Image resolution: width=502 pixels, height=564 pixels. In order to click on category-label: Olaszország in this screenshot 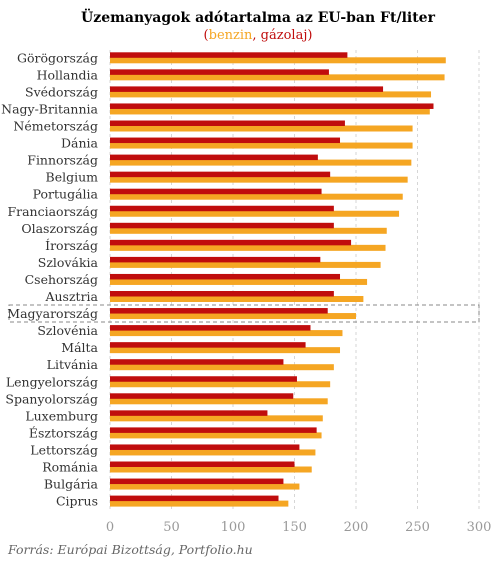, I will do `click(59, 228)`.